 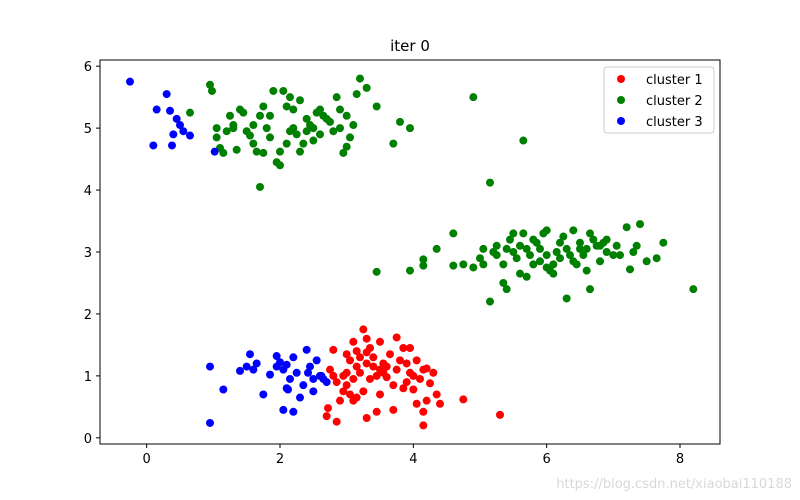 What do you see at coordinates (88, 315) in the screenshot?
I see `y-tick-label: 2` at bounding box center [88, 315].